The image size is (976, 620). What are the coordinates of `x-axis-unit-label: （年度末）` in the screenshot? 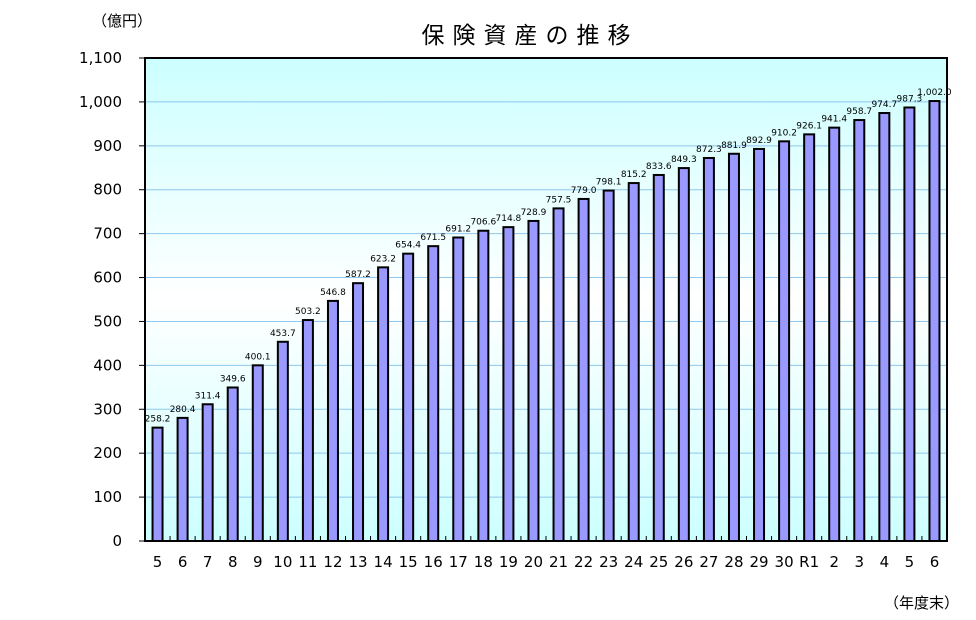 It's located at (922, 603).